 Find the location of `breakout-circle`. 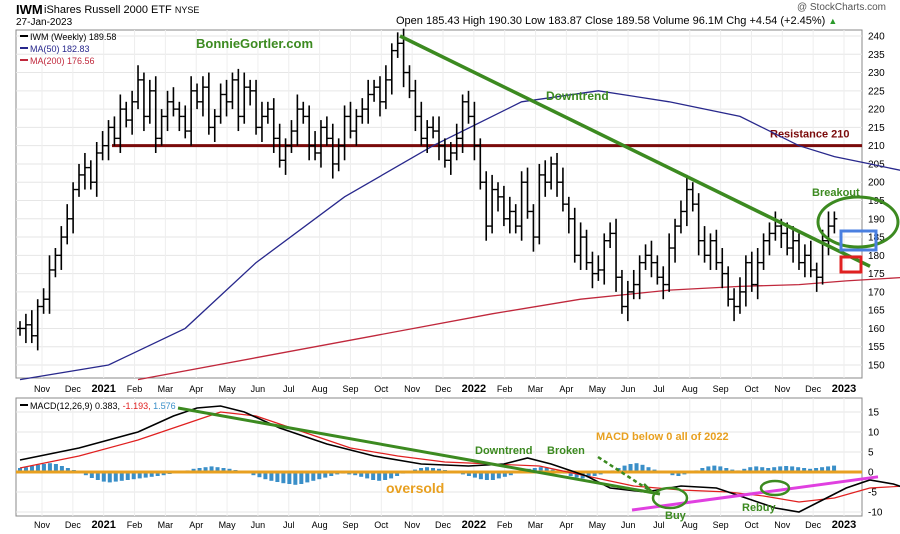

breakout-circle is located at coordinates (858, 222).